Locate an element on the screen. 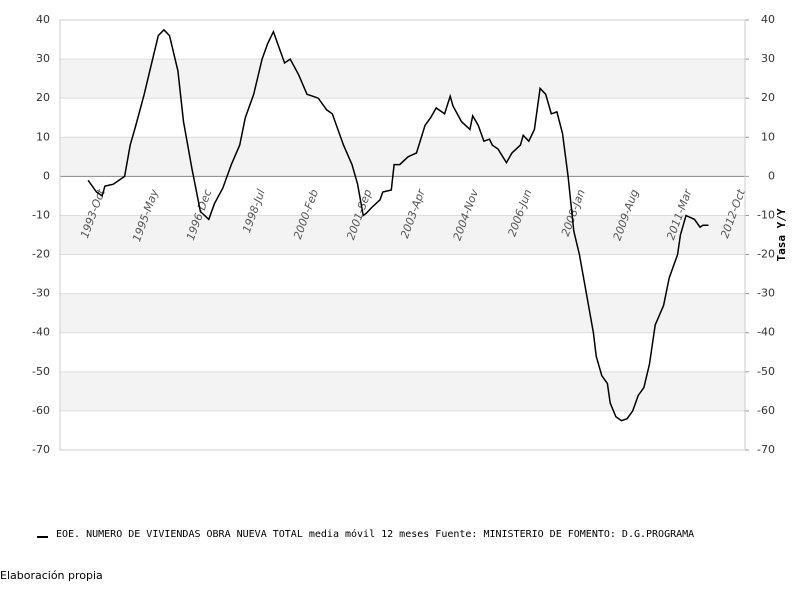 The image size is (800, 600). y2-tick-label: -50 is located at coordinates (766, 371).